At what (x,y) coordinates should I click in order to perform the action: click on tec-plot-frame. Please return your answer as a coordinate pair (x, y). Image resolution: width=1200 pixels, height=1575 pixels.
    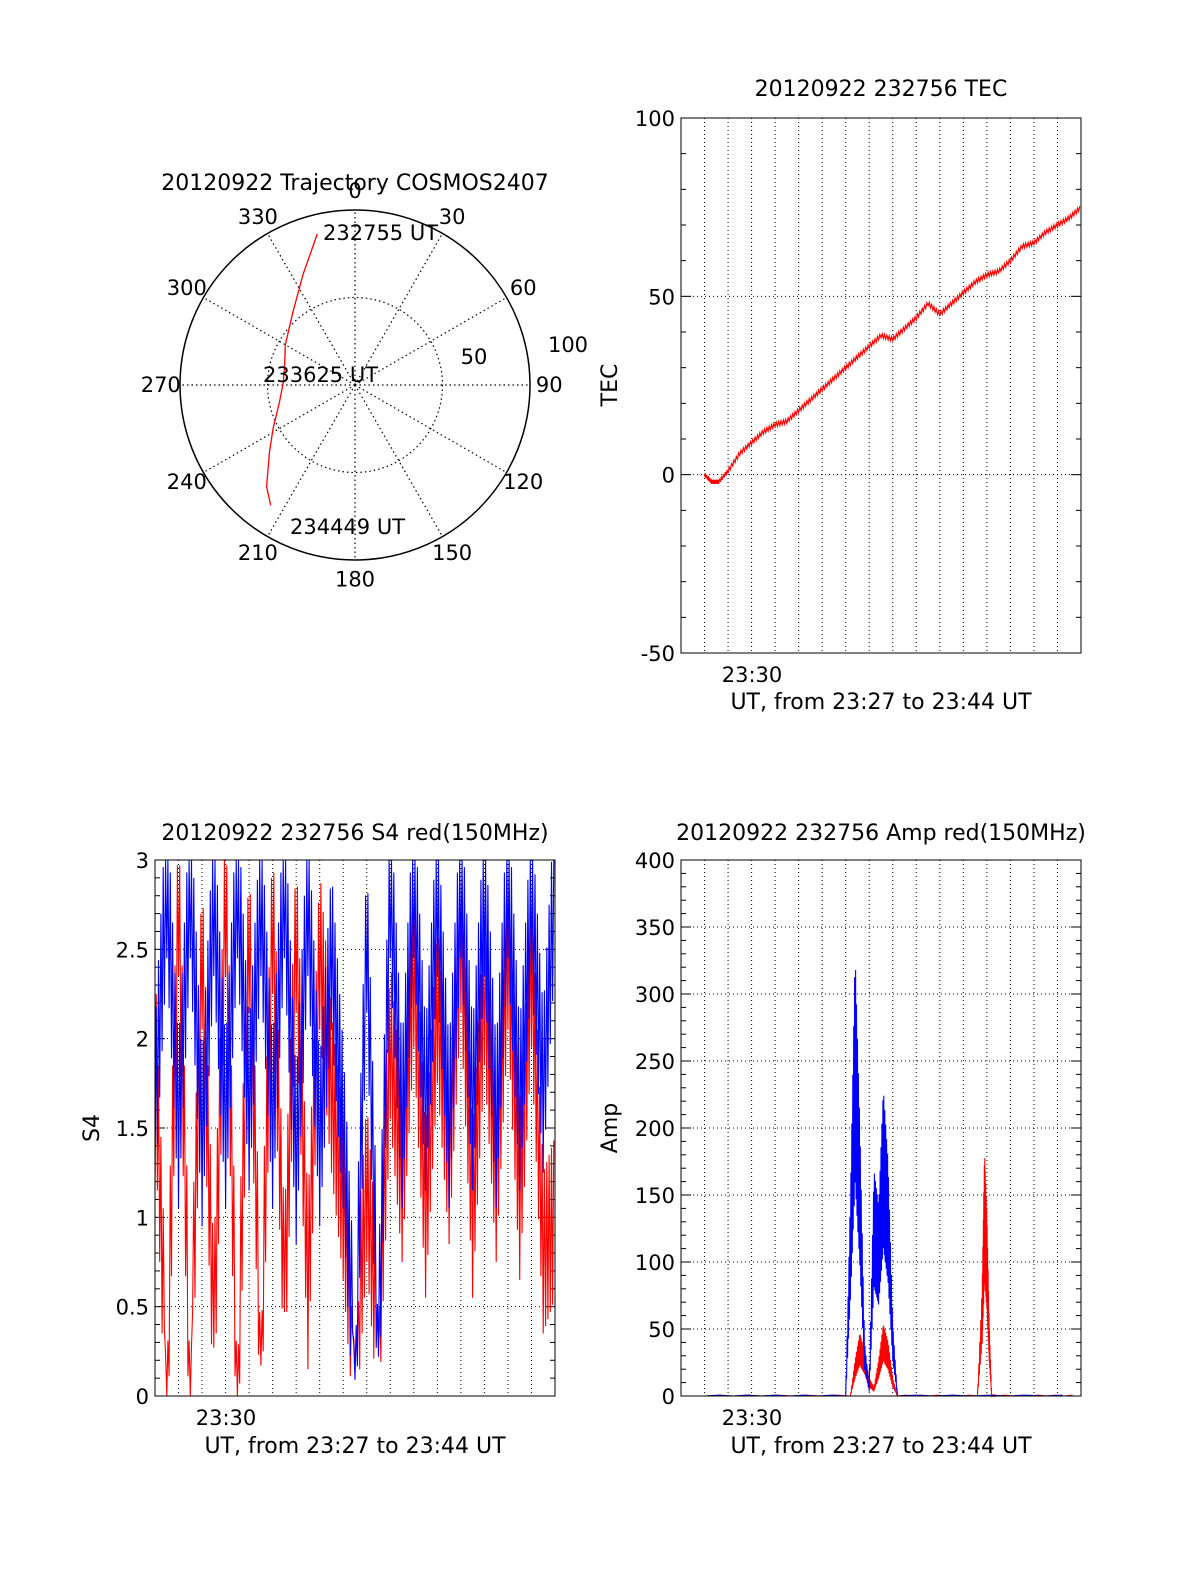
    Looking at the image, I should click on (881, 385).